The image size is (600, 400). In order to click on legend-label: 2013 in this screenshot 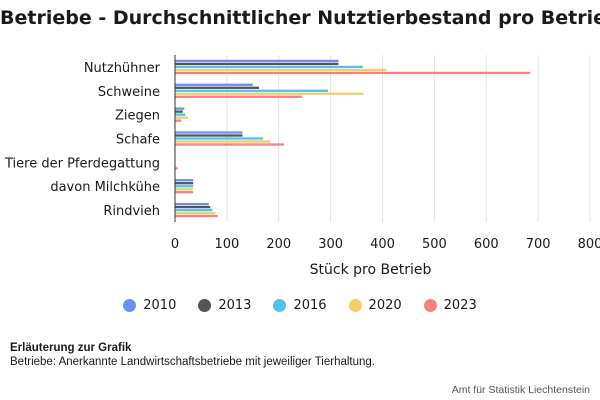, I will do `click(235, 305)`.